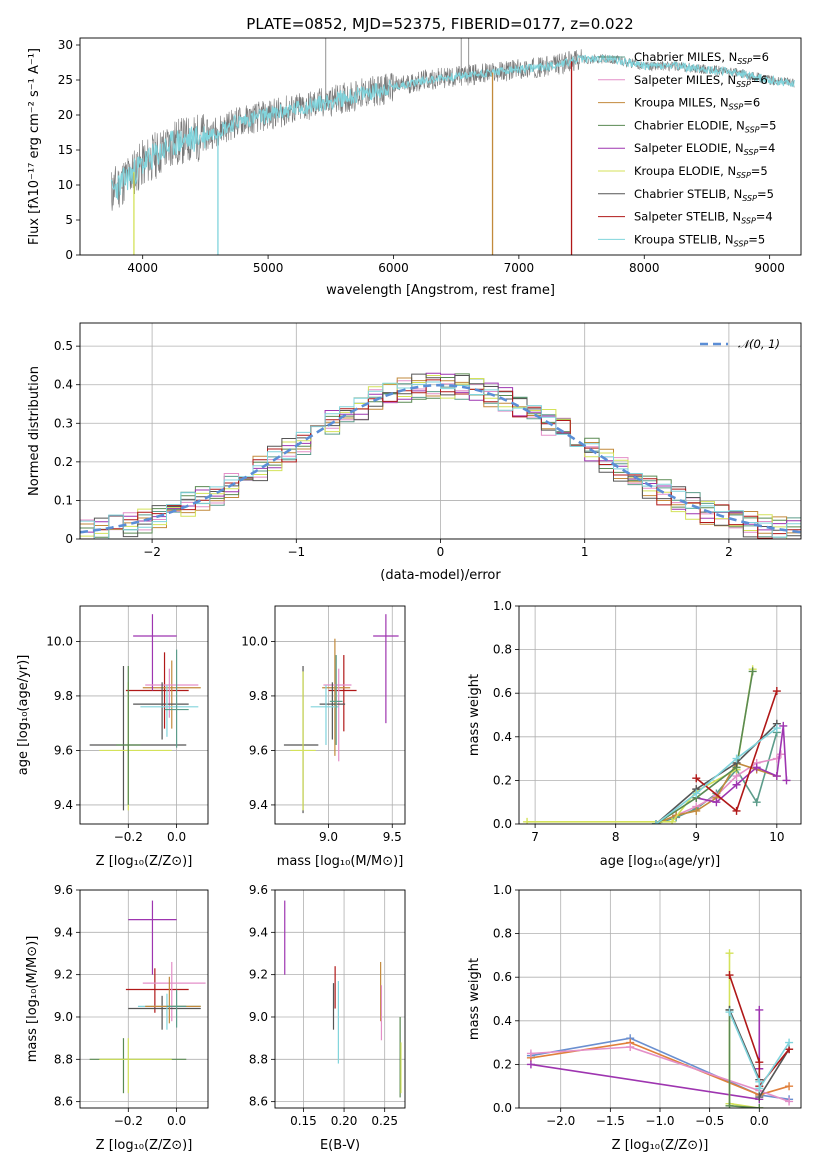 The image size is (819, 1170). I want to click on x-tick-label: 6000, so click(393, 268).